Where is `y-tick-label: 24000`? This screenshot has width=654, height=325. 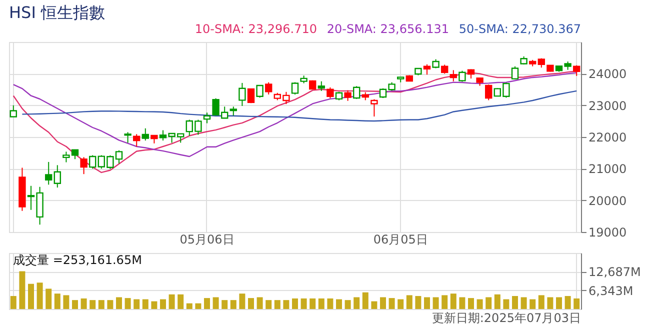 y-tick-label: 24000 is located at coordinates (607, 74).